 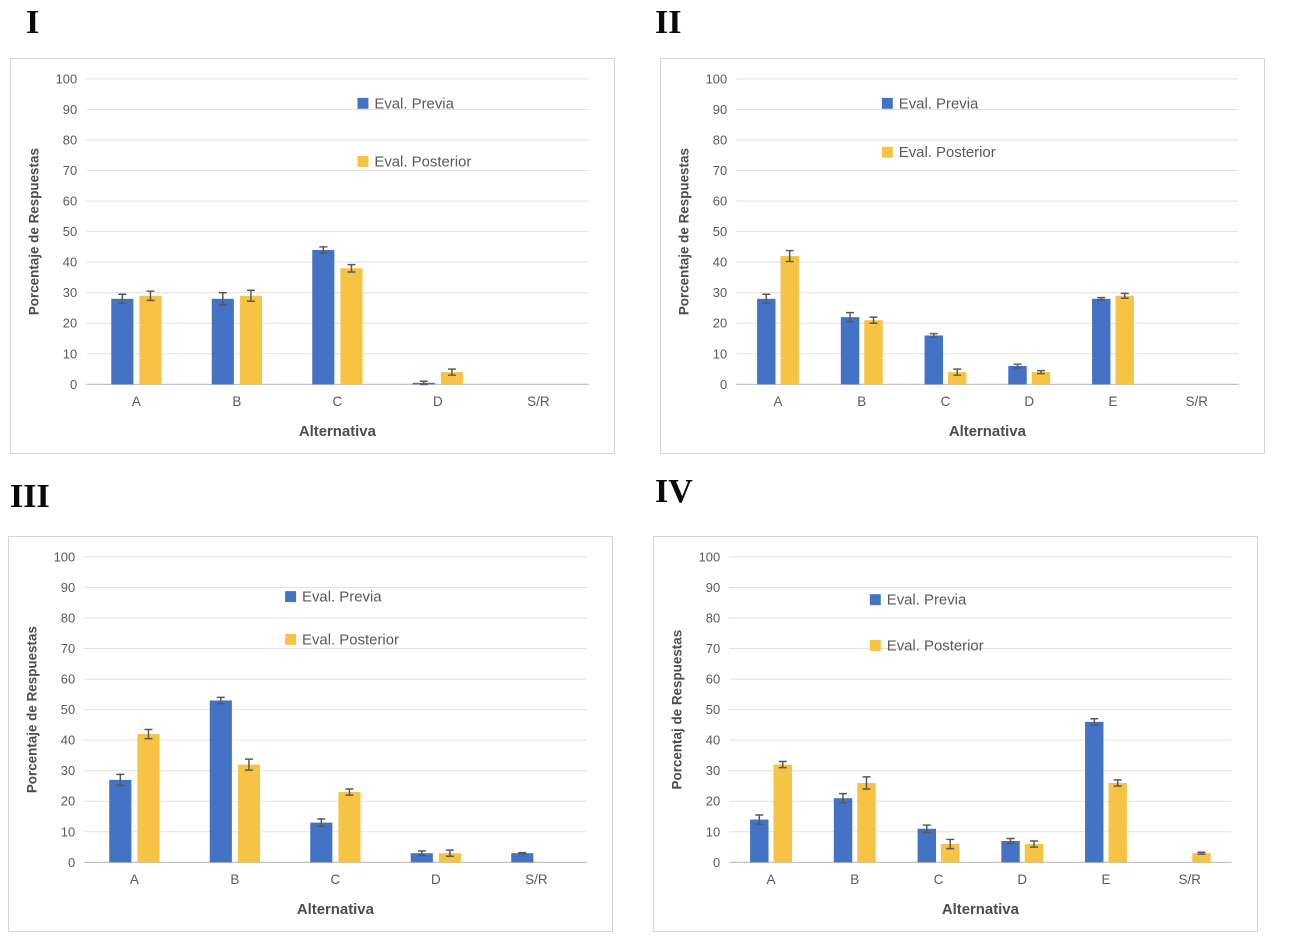 What do you see at coordinates (1113, 401) in the screenshot?
I see `xtick-e: E` at bounding box center [1113, 401].